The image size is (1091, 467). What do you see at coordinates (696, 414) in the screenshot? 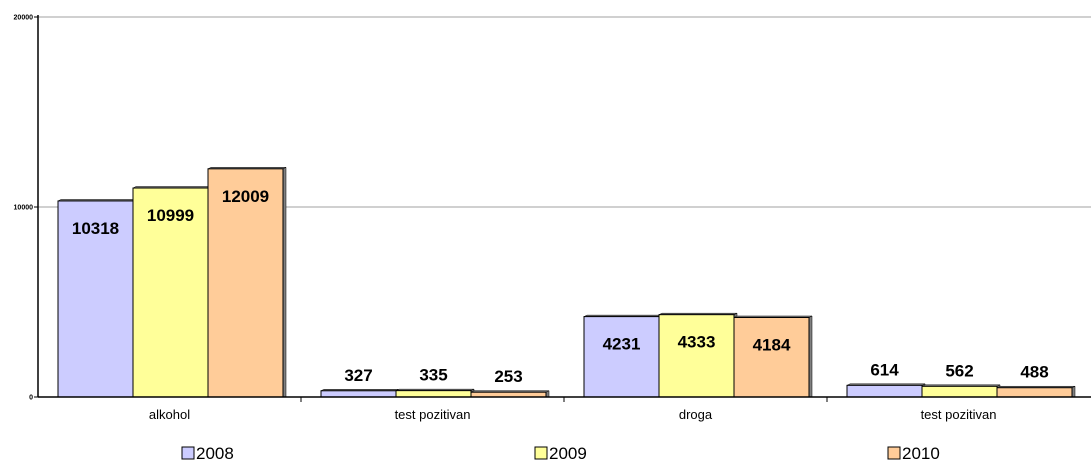
I see `x-tick-label: droga` at bounding box center [696, 414].